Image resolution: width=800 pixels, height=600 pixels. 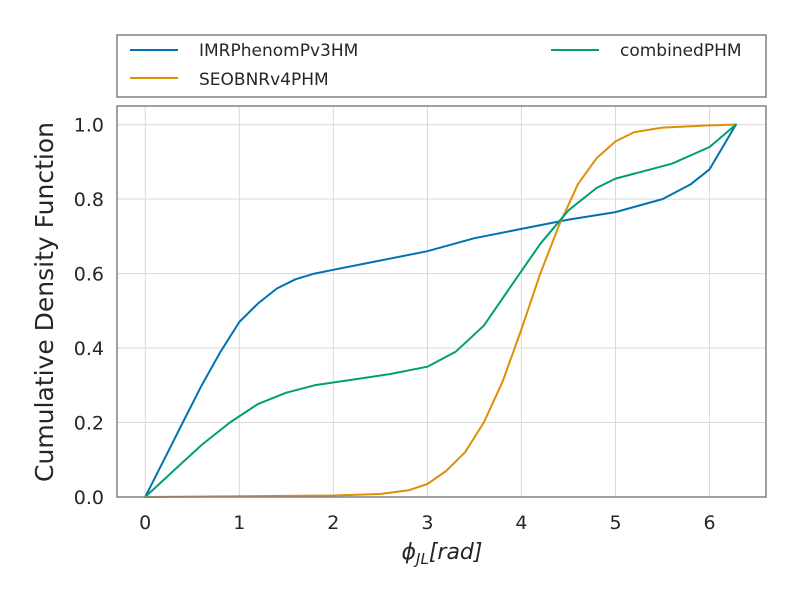 What do you see at coordinates (409, 552) in the screenshot?
I see `x-axis-label-symbol: ϕ` at bounding box center [409, 552].